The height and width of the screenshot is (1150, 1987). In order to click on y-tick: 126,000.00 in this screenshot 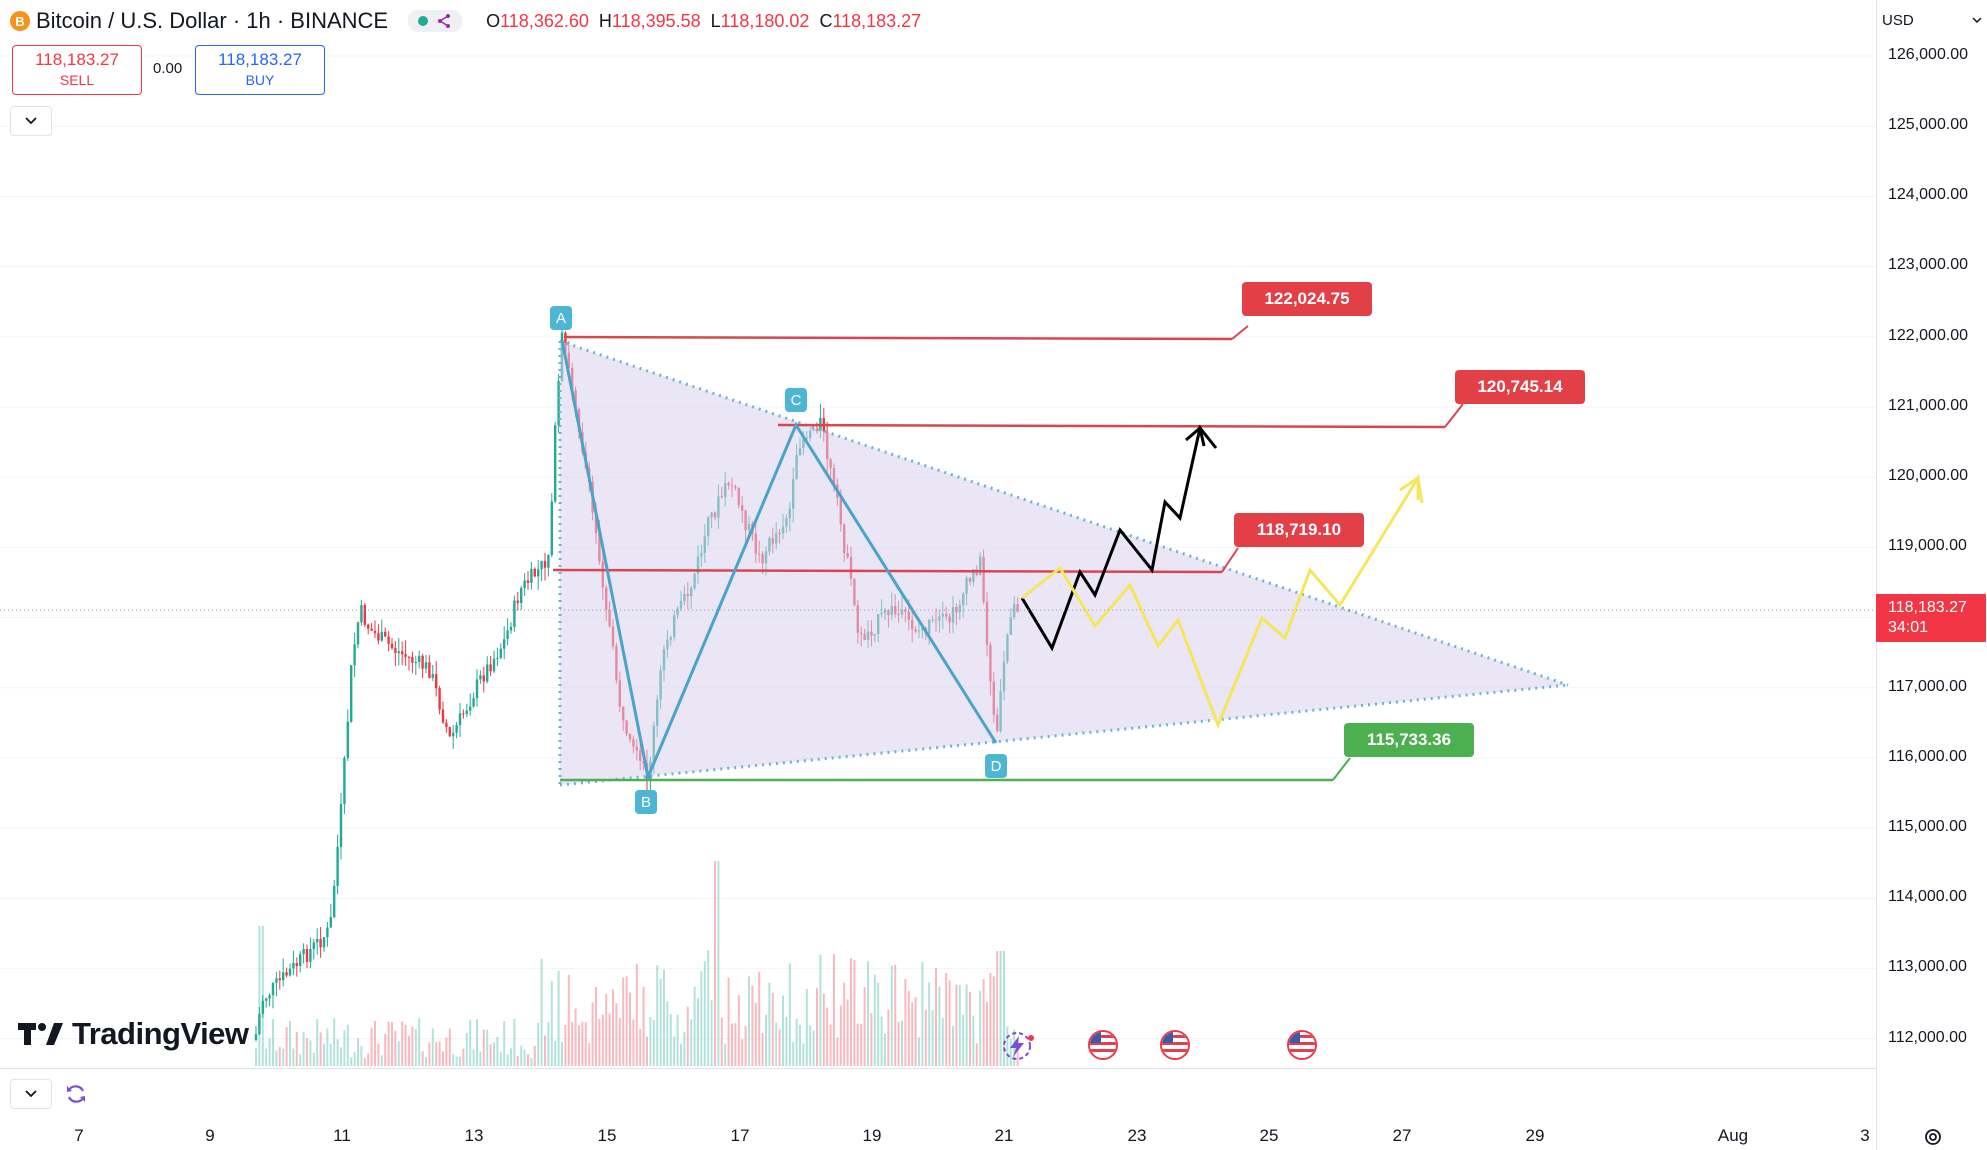, I will do `click(1928, 54)`.